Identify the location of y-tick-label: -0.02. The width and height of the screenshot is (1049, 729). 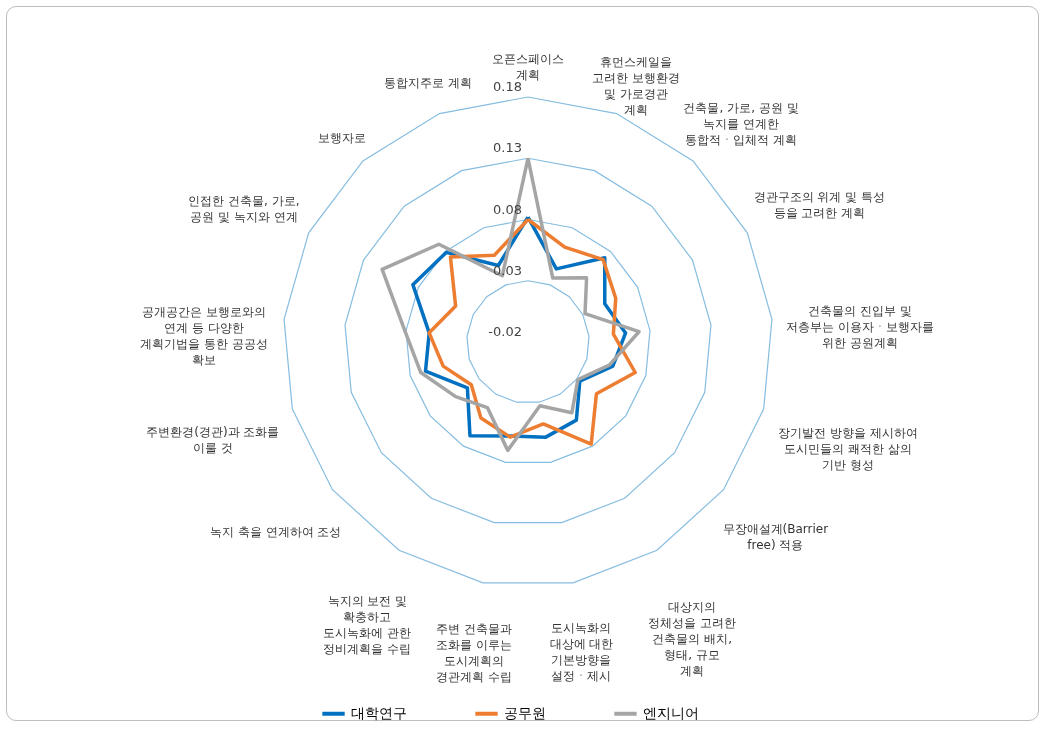
(505, 331).